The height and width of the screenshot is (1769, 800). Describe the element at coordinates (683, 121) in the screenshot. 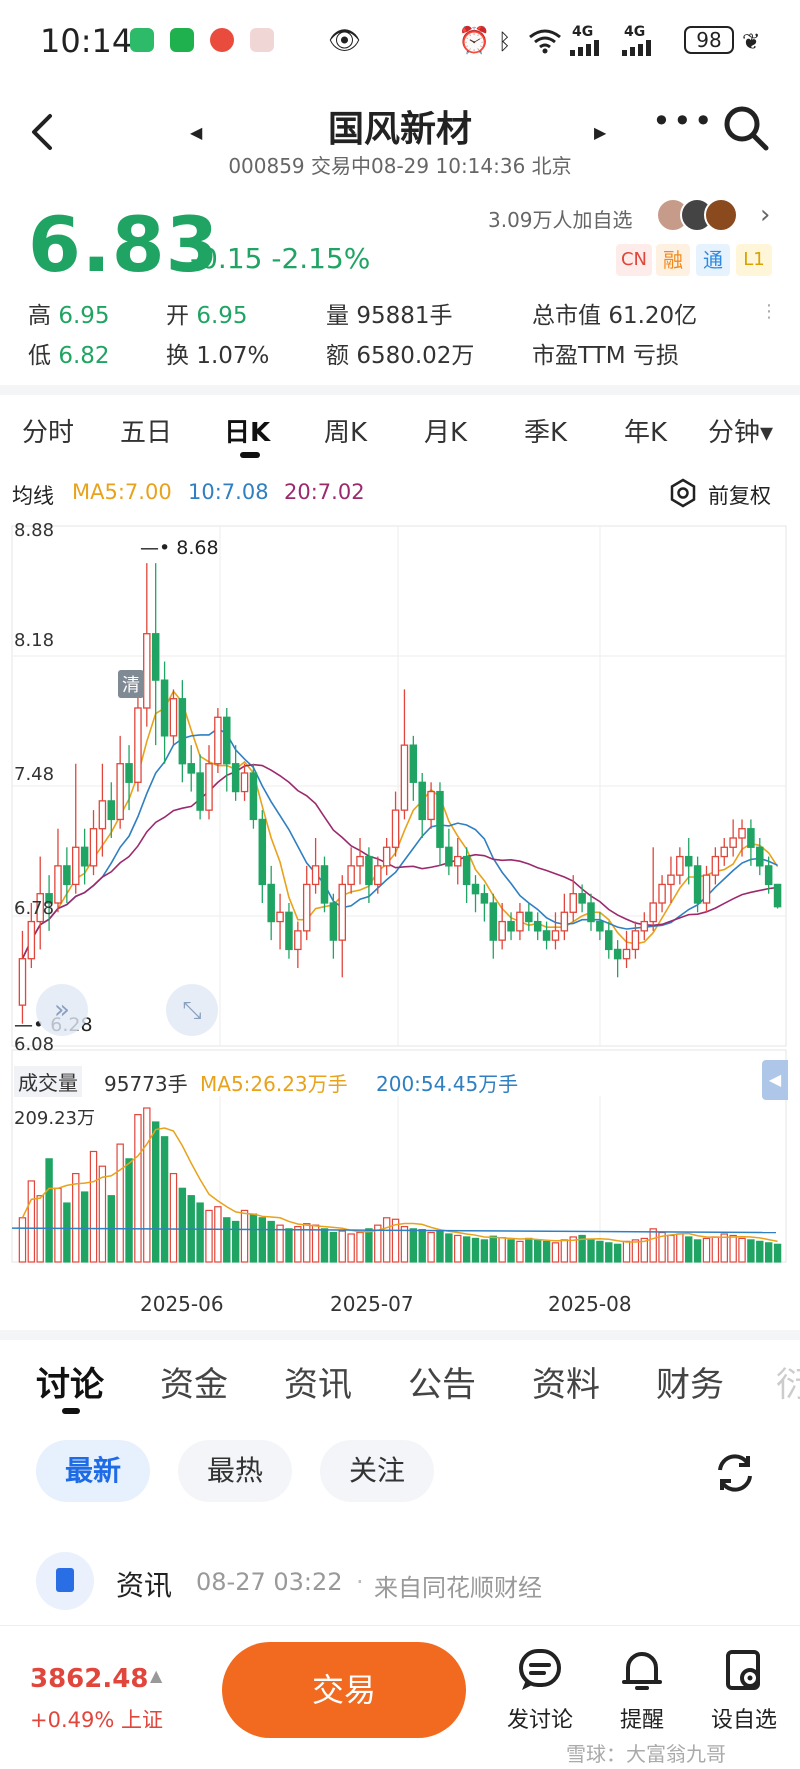

I see `more-icon: •••` at that location.